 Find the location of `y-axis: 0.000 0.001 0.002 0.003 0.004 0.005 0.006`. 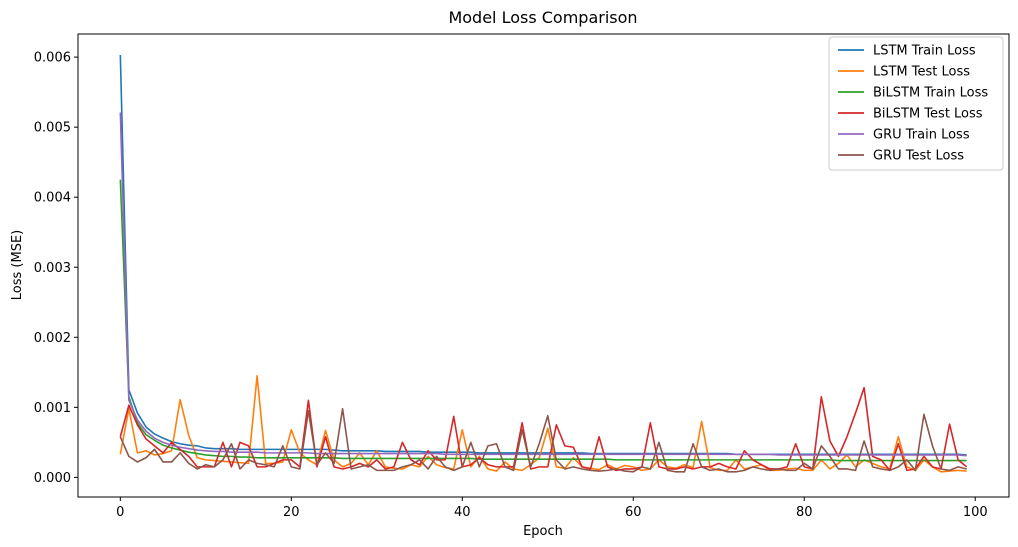

y-axis: 0.000 0.001 0.002 0.003 0.004 0.005 0.006 is located at coordinates (56, 268).